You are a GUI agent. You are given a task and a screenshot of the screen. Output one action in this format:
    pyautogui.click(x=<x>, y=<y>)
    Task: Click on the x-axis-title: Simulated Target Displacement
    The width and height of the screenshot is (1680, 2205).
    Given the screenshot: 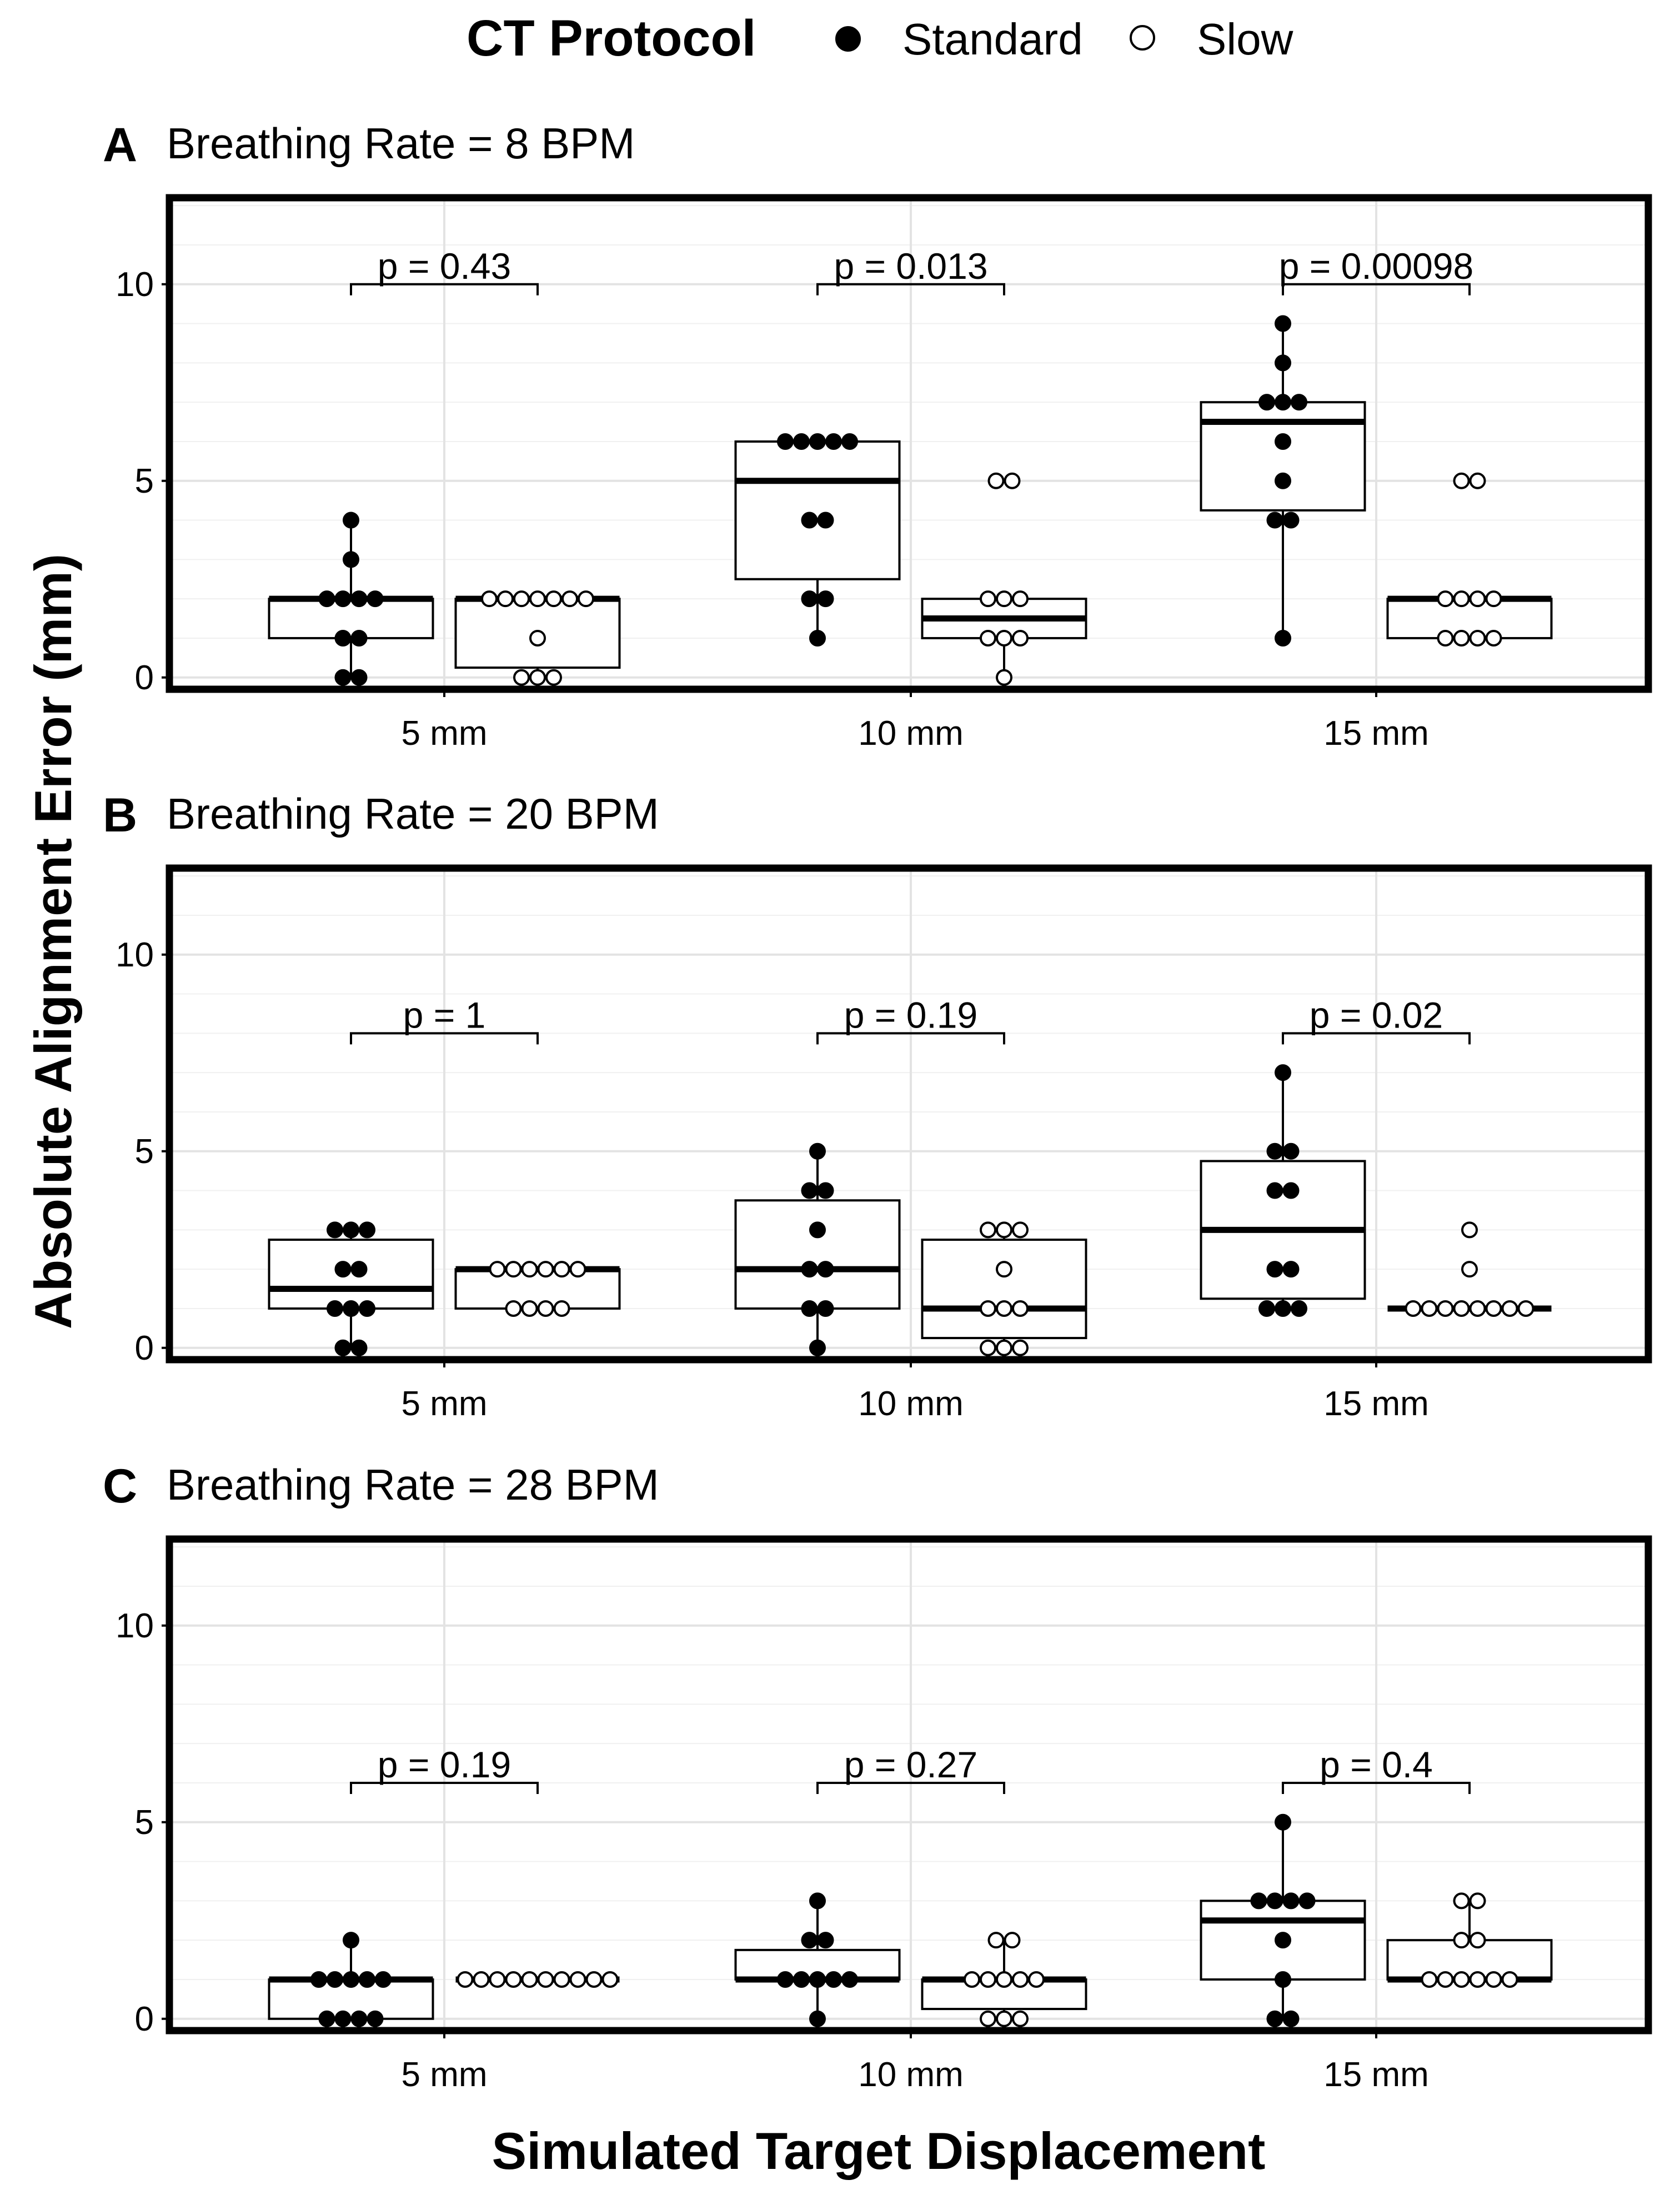 What is the action you would take?
    pyautogui.click(x=879, y=2151)
    